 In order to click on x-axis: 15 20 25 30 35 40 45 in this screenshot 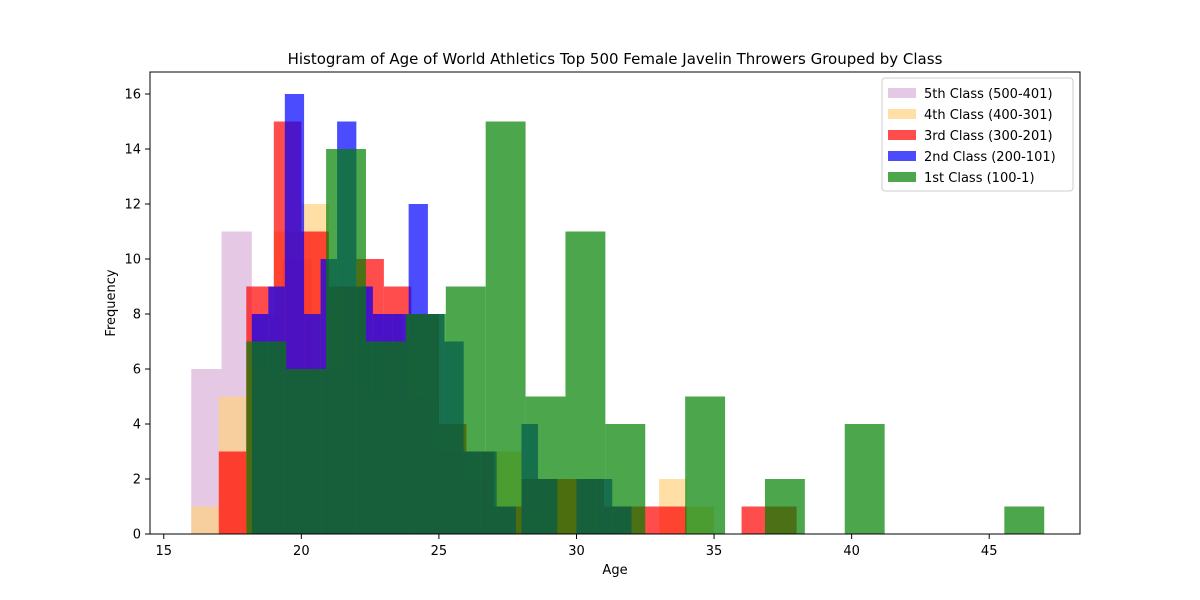, I will do `click(576, 546)`.